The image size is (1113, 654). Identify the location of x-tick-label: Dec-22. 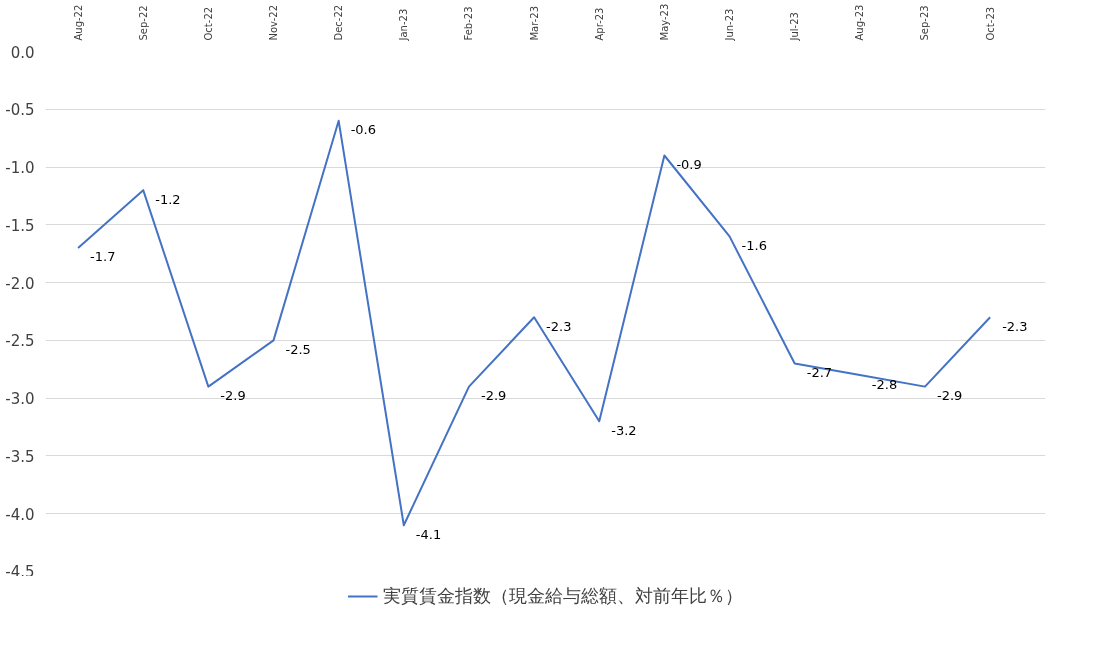
(339, 22).